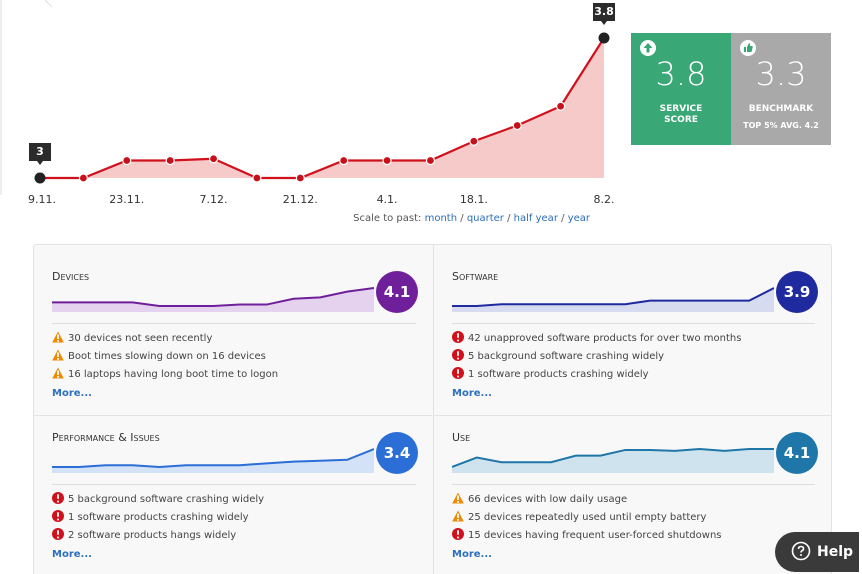 The image size is (862, 574). What do you see at coordinates (461, 437) in the screenshot?
I see `panel-title: Use` at bounding box center [461, 437].